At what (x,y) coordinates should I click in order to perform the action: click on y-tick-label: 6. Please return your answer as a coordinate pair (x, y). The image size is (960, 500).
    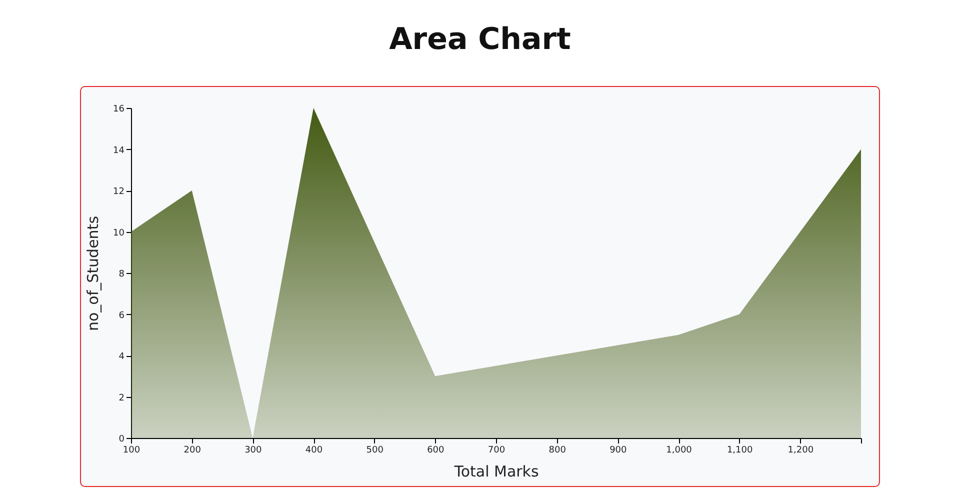
    Looking at the image, I should click on (121, 315).